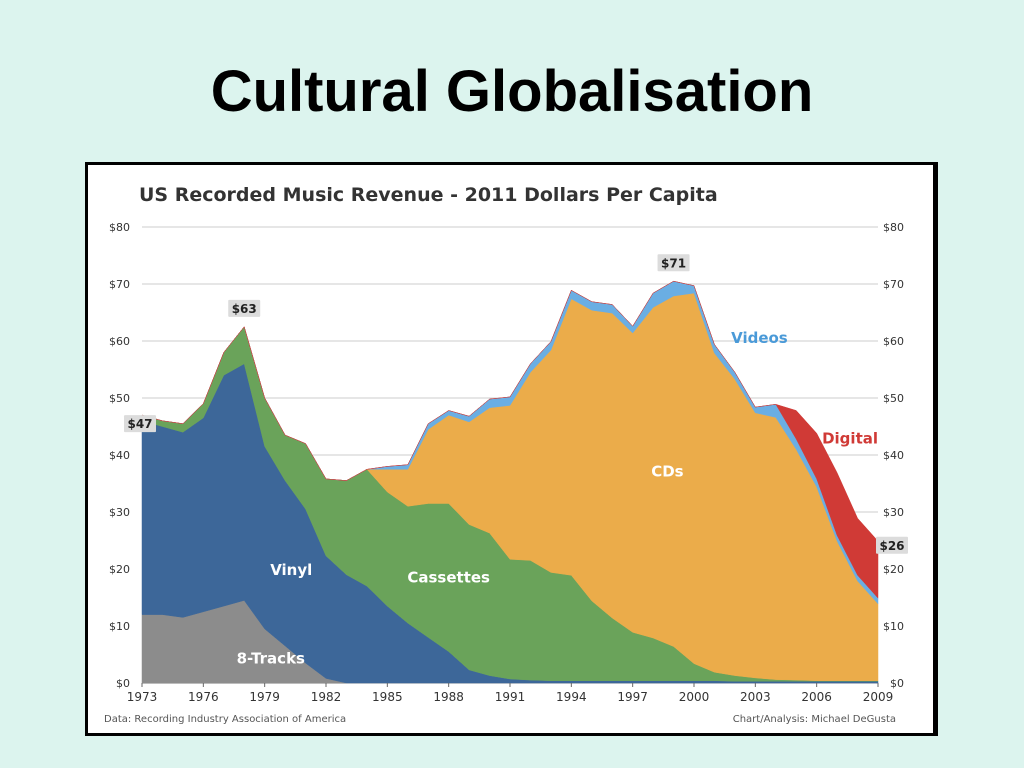  I want to click on area-label-8-tracks: 8-Tracks, so click(271, 658).